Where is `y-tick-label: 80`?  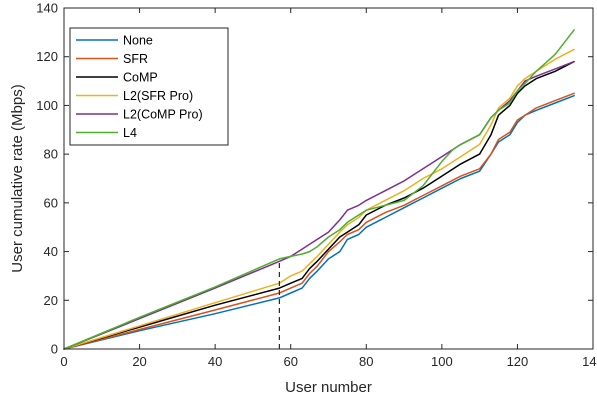
y-tick-label: 80 is located at coordinates (51, 154).